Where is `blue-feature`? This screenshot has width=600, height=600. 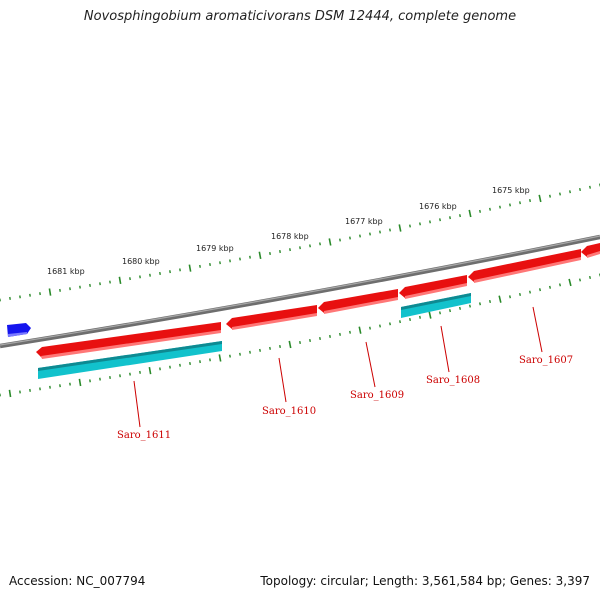
blue-feature is located at coordinates (19, 330).